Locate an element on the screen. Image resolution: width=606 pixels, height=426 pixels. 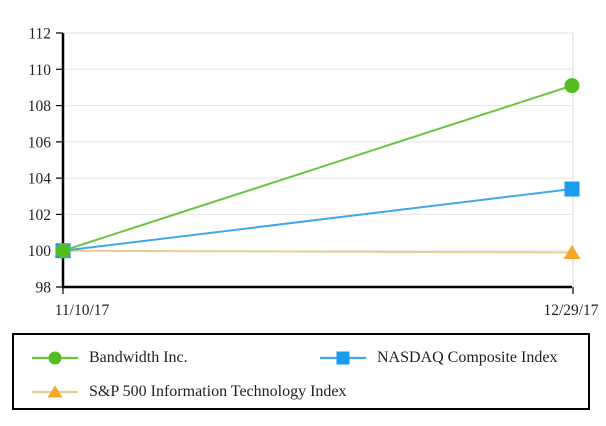
legend-label-bandwidth: Bandwidth Inc. is located at coordinates (138, 357).